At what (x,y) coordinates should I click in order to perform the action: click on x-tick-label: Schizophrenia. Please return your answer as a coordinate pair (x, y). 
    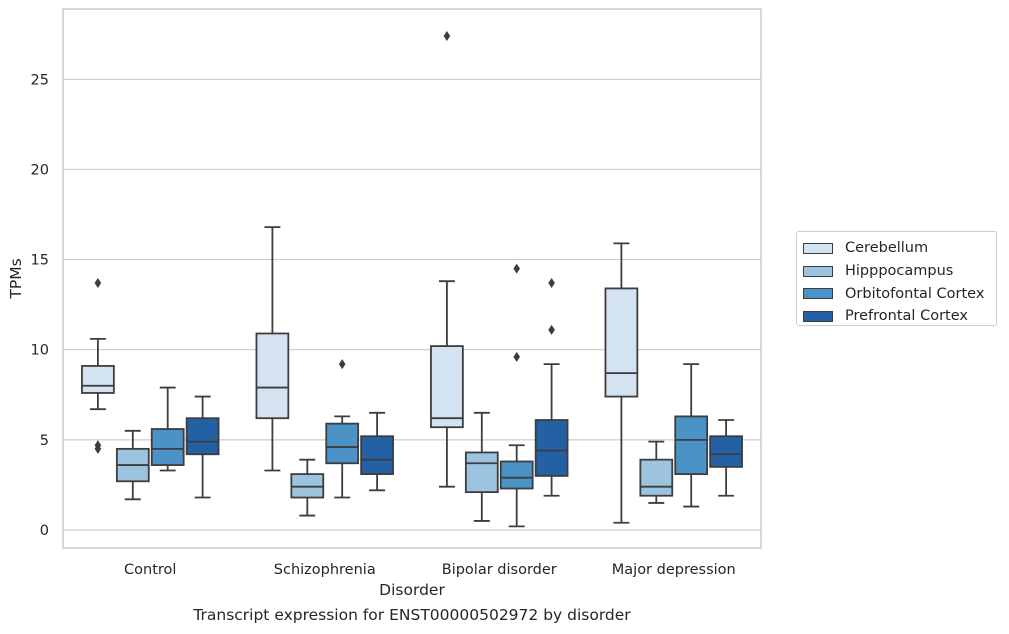
    Looking at the image, I should click on (325, 570).